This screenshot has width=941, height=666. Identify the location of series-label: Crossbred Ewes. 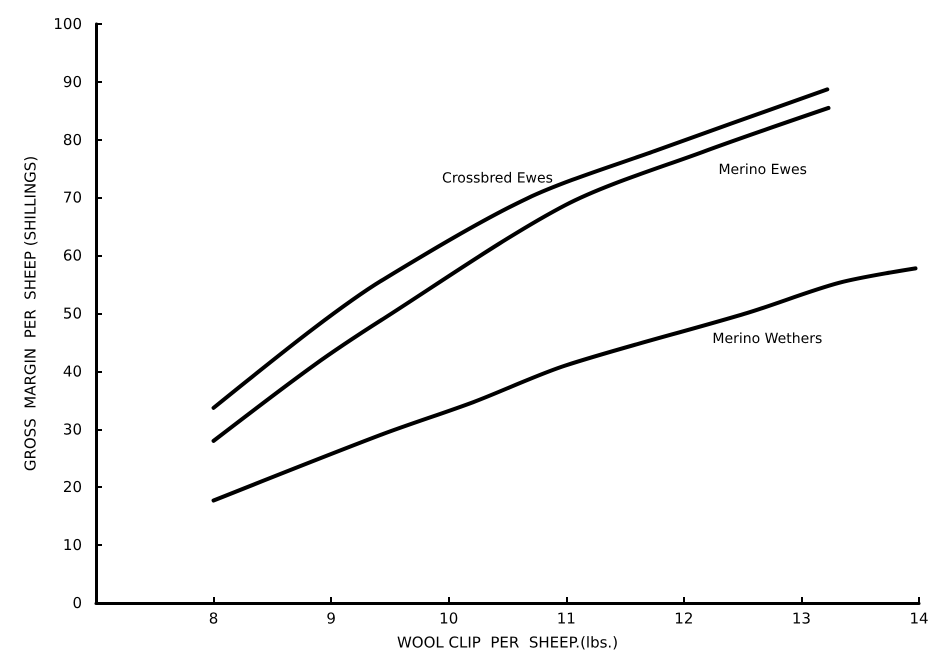
(497, 178).